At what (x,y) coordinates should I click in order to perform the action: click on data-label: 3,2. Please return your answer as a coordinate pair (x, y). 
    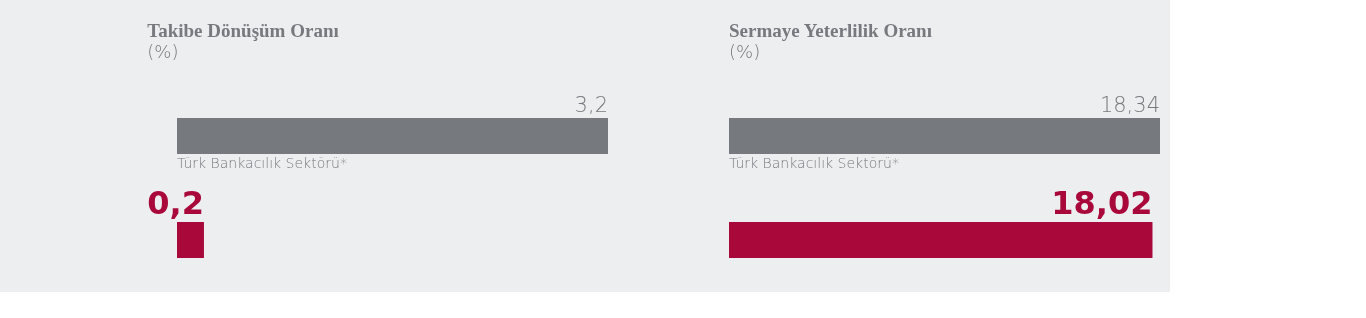
    Looking at the image, I should click on (591, 105).